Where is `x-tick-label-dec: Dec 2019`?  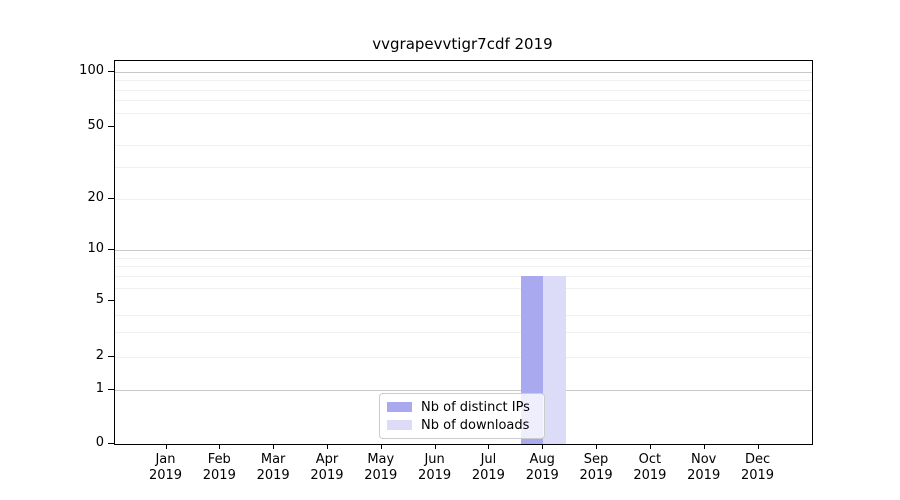 x-tick-label-dec: Dec 2019 is located at coordinates (758, 468).